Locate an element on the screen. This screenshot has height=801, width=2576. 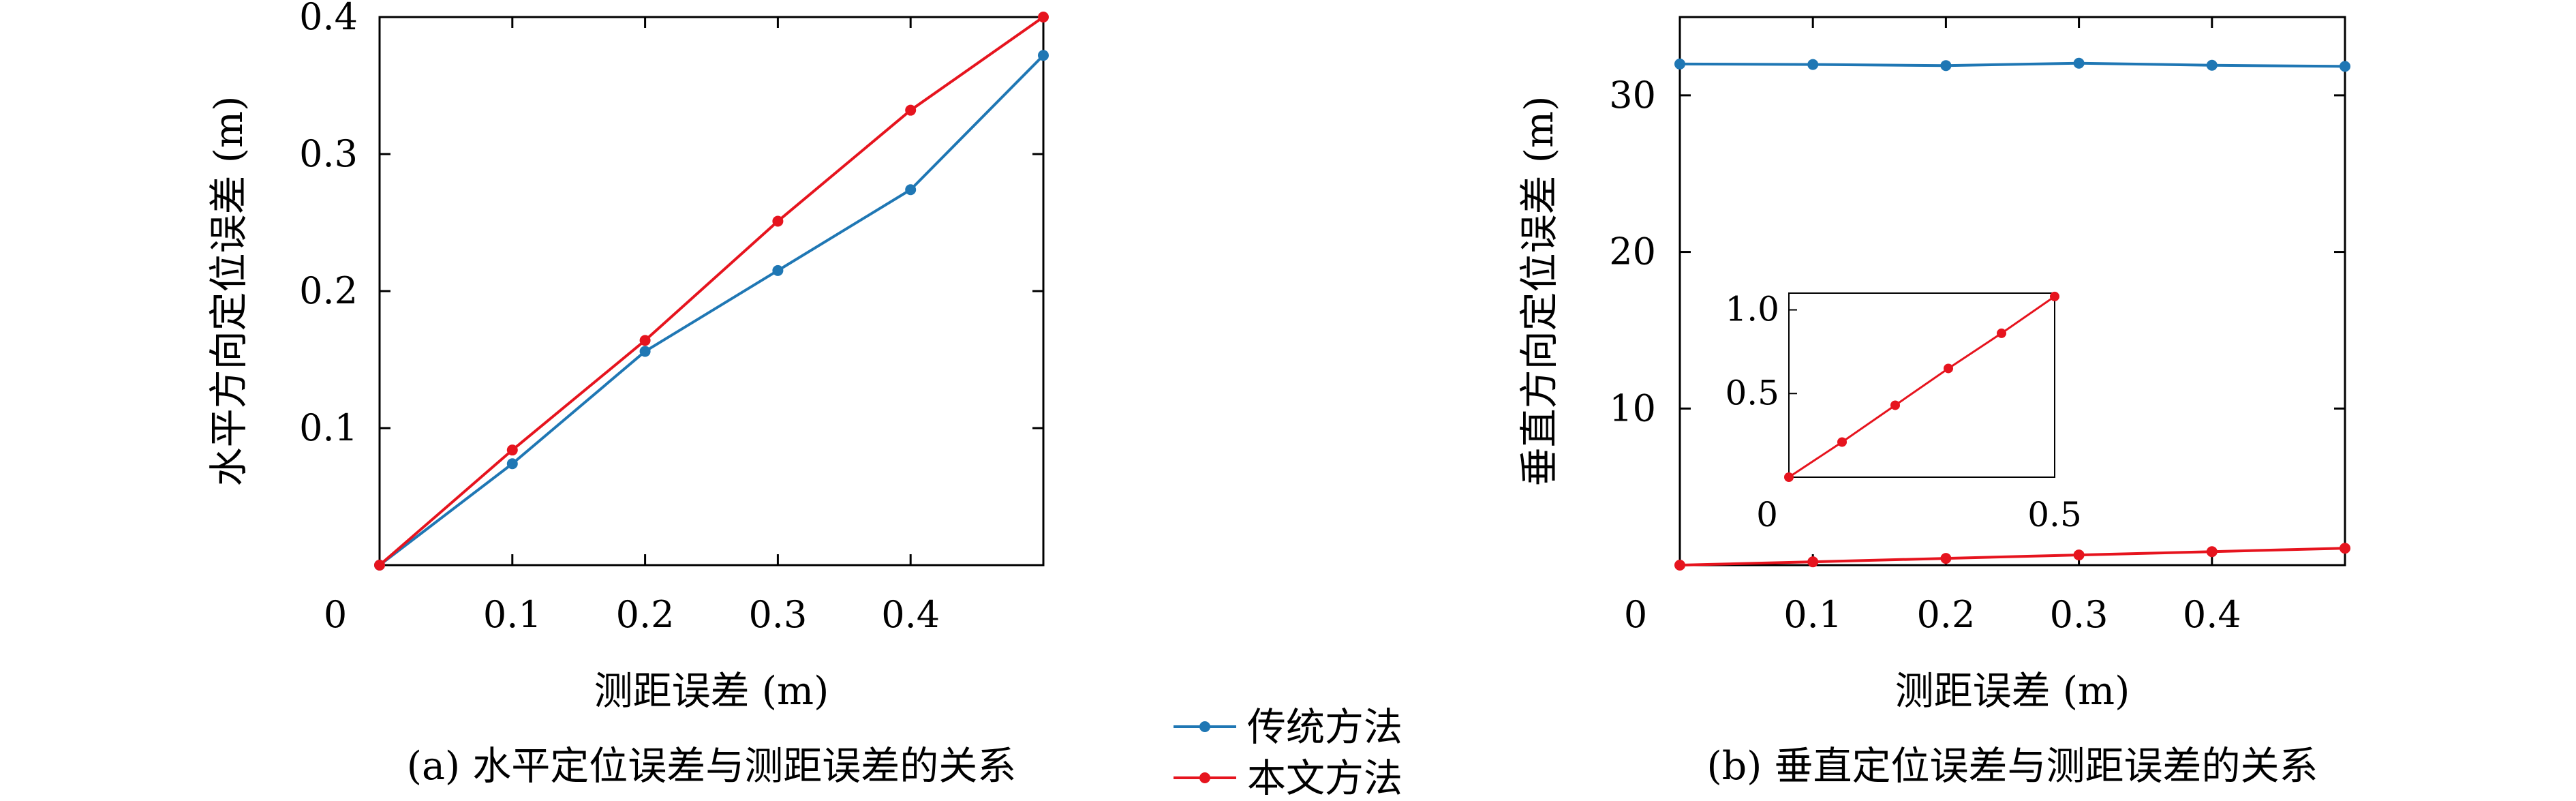
inset-series-proposed-line is located at coordinates (1921, 387).